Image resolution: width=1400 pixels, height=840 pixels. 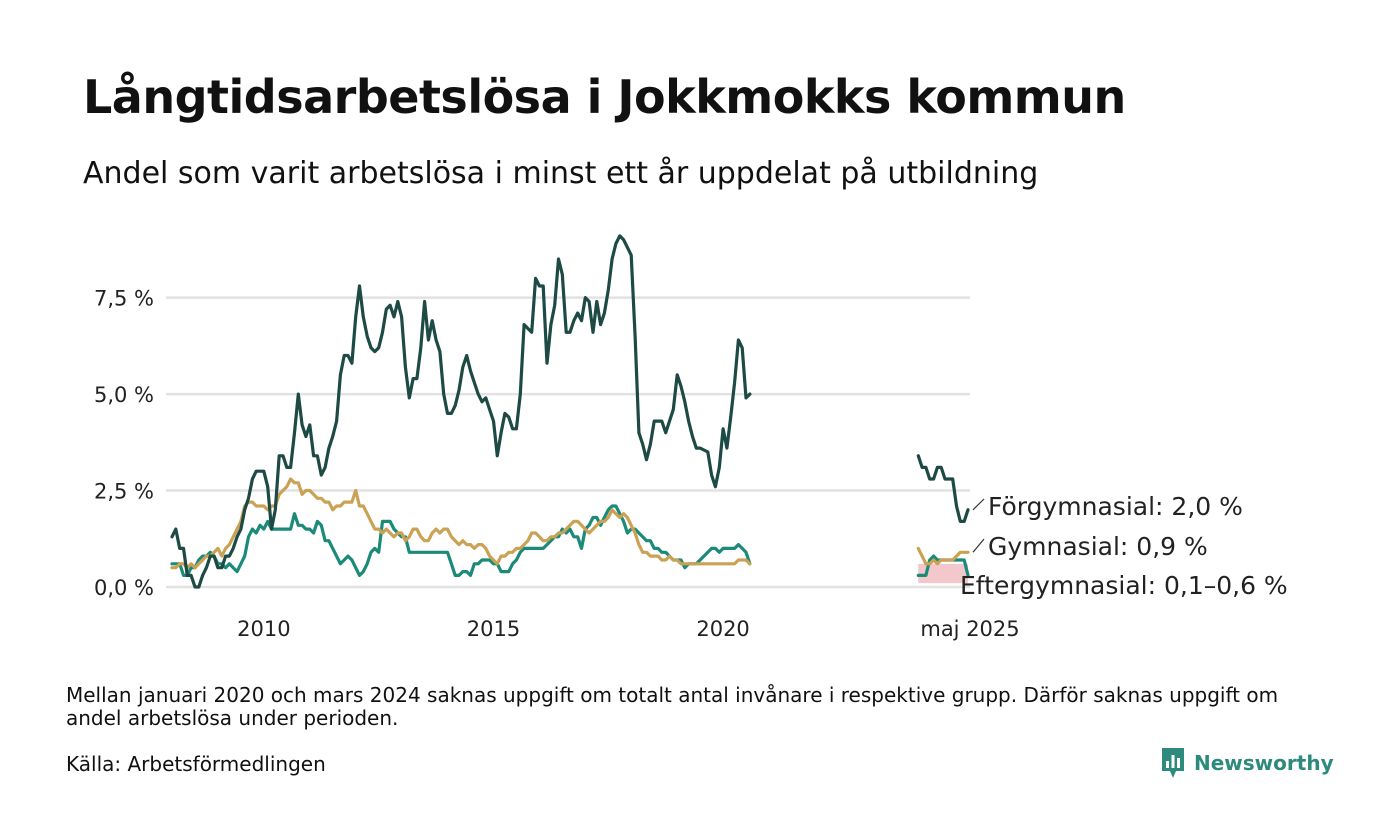 I want to click on x-axis: 2010 2015 2020 maj 2025, so click(x=628, y=629).